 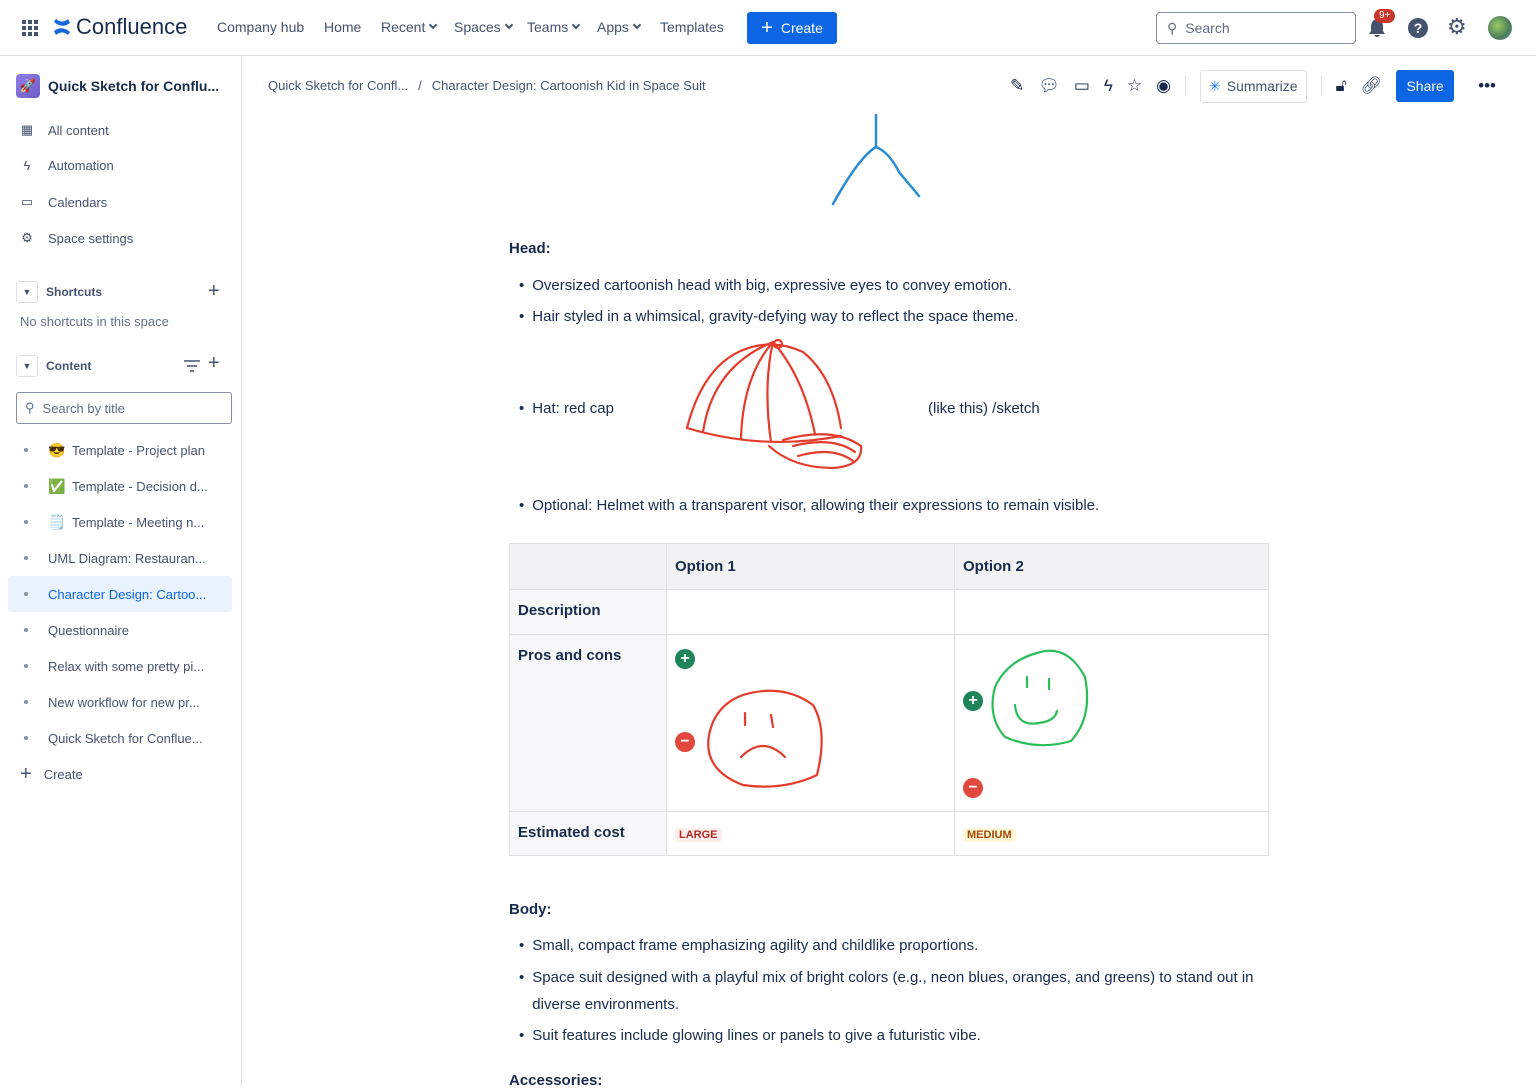 I want to click on check-emoji-icon: ✅, so click(x=57, y=485).